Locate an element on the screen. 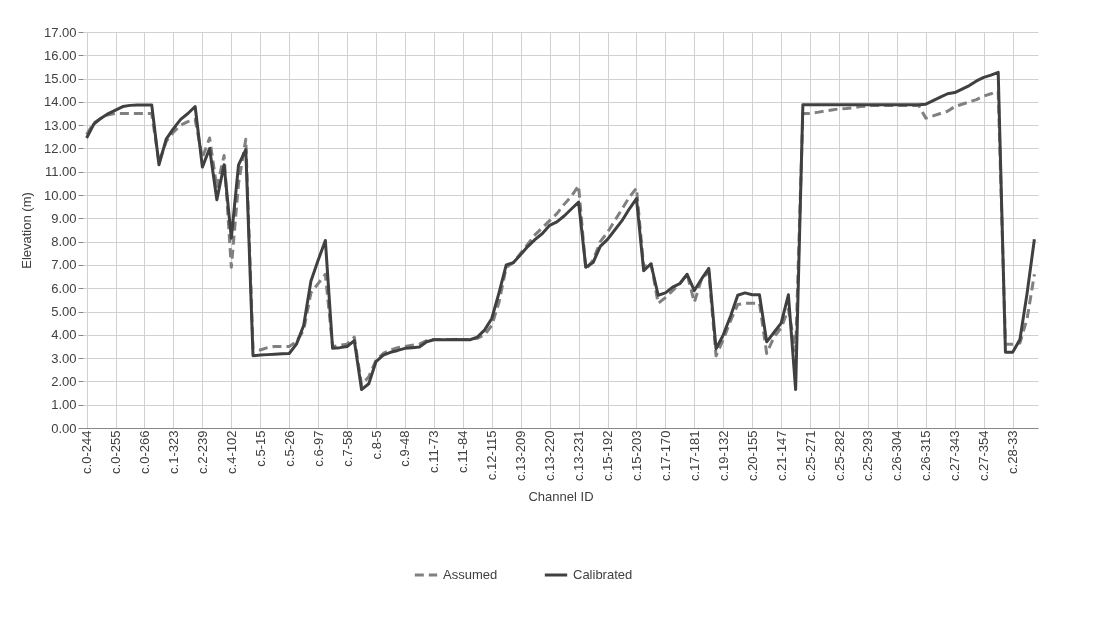  x-tick-label: c.19-132 is located at coordinates (723, 456).